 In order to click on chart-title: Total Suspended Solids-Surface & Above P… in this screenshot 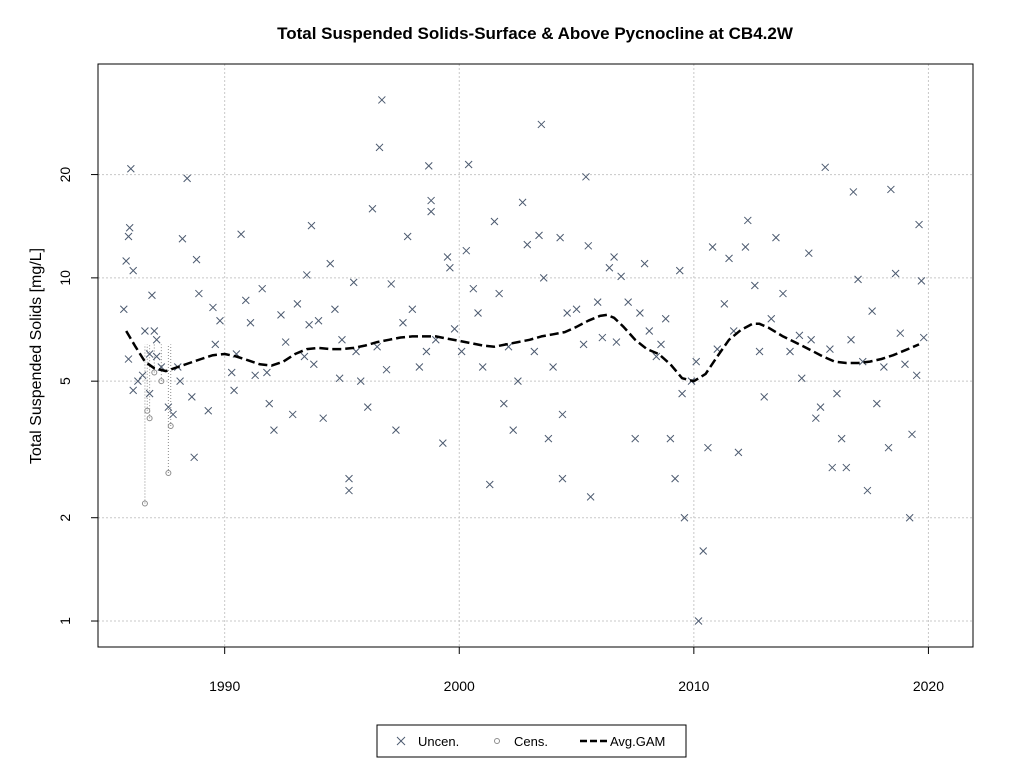, I will do `click(535, 33)`.